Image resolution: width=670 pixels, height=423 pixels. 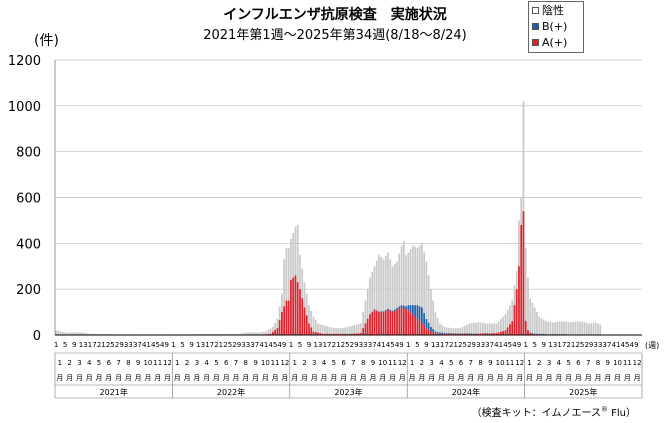 I want to click on bar-negative-2025年-w33, so click(x=598, y=329).